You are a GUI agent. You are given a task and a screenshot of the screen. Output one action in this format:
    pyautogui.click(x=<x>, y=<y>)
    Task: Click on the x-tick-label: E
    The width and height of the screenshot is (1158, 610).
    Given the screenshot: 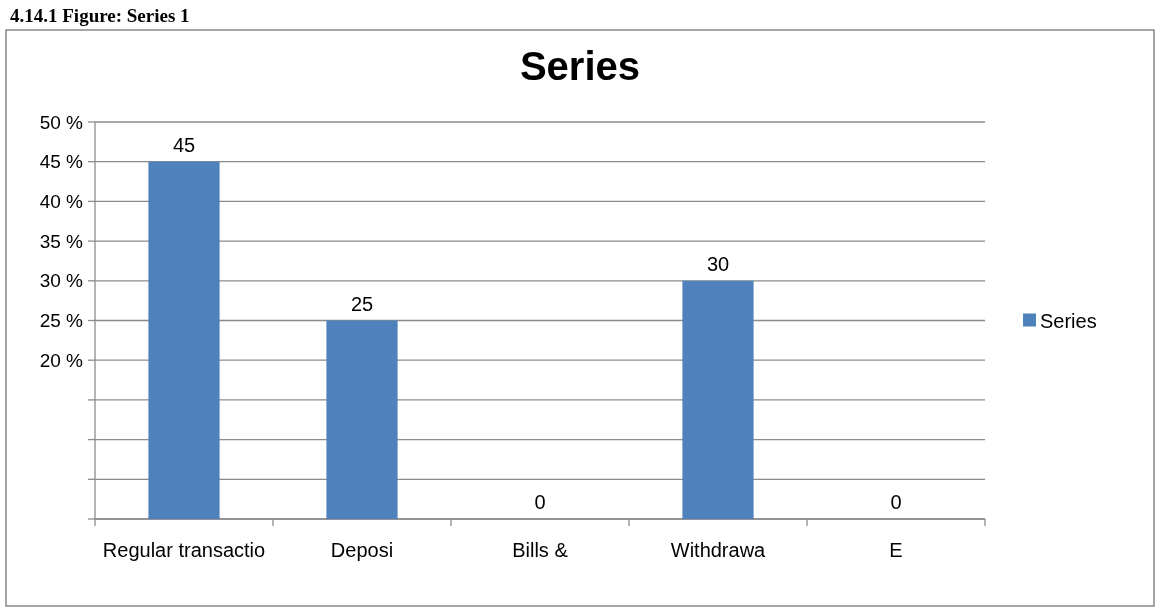 What is the action you would take?
    pyautogui.click(x=896, y=550)
    